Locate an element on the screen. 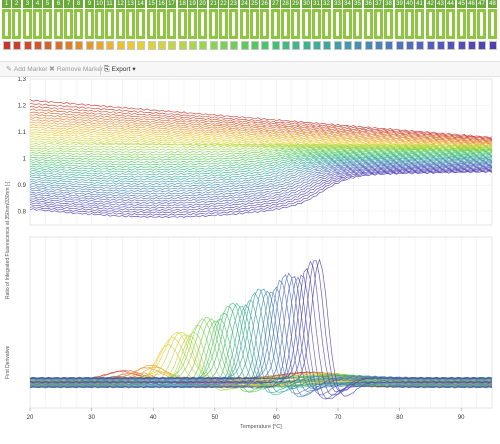  ratio-chart-ytick-label: 0.8 is located at coordinates (22, 213).